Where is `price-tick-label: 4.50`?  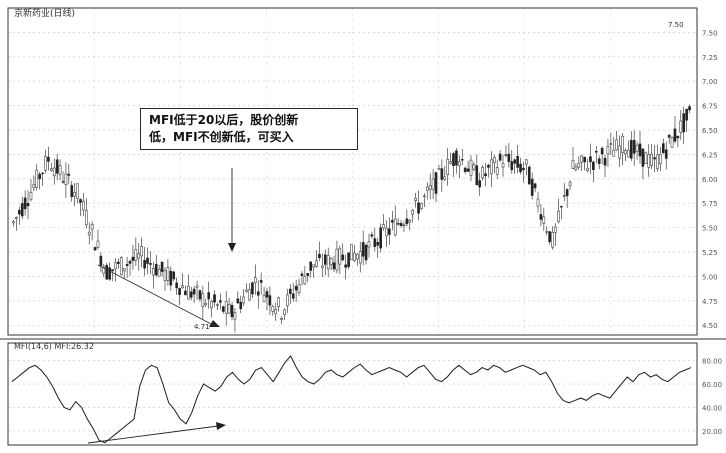
price-tick-label: 4.50 is located at coordinates (710, 326).